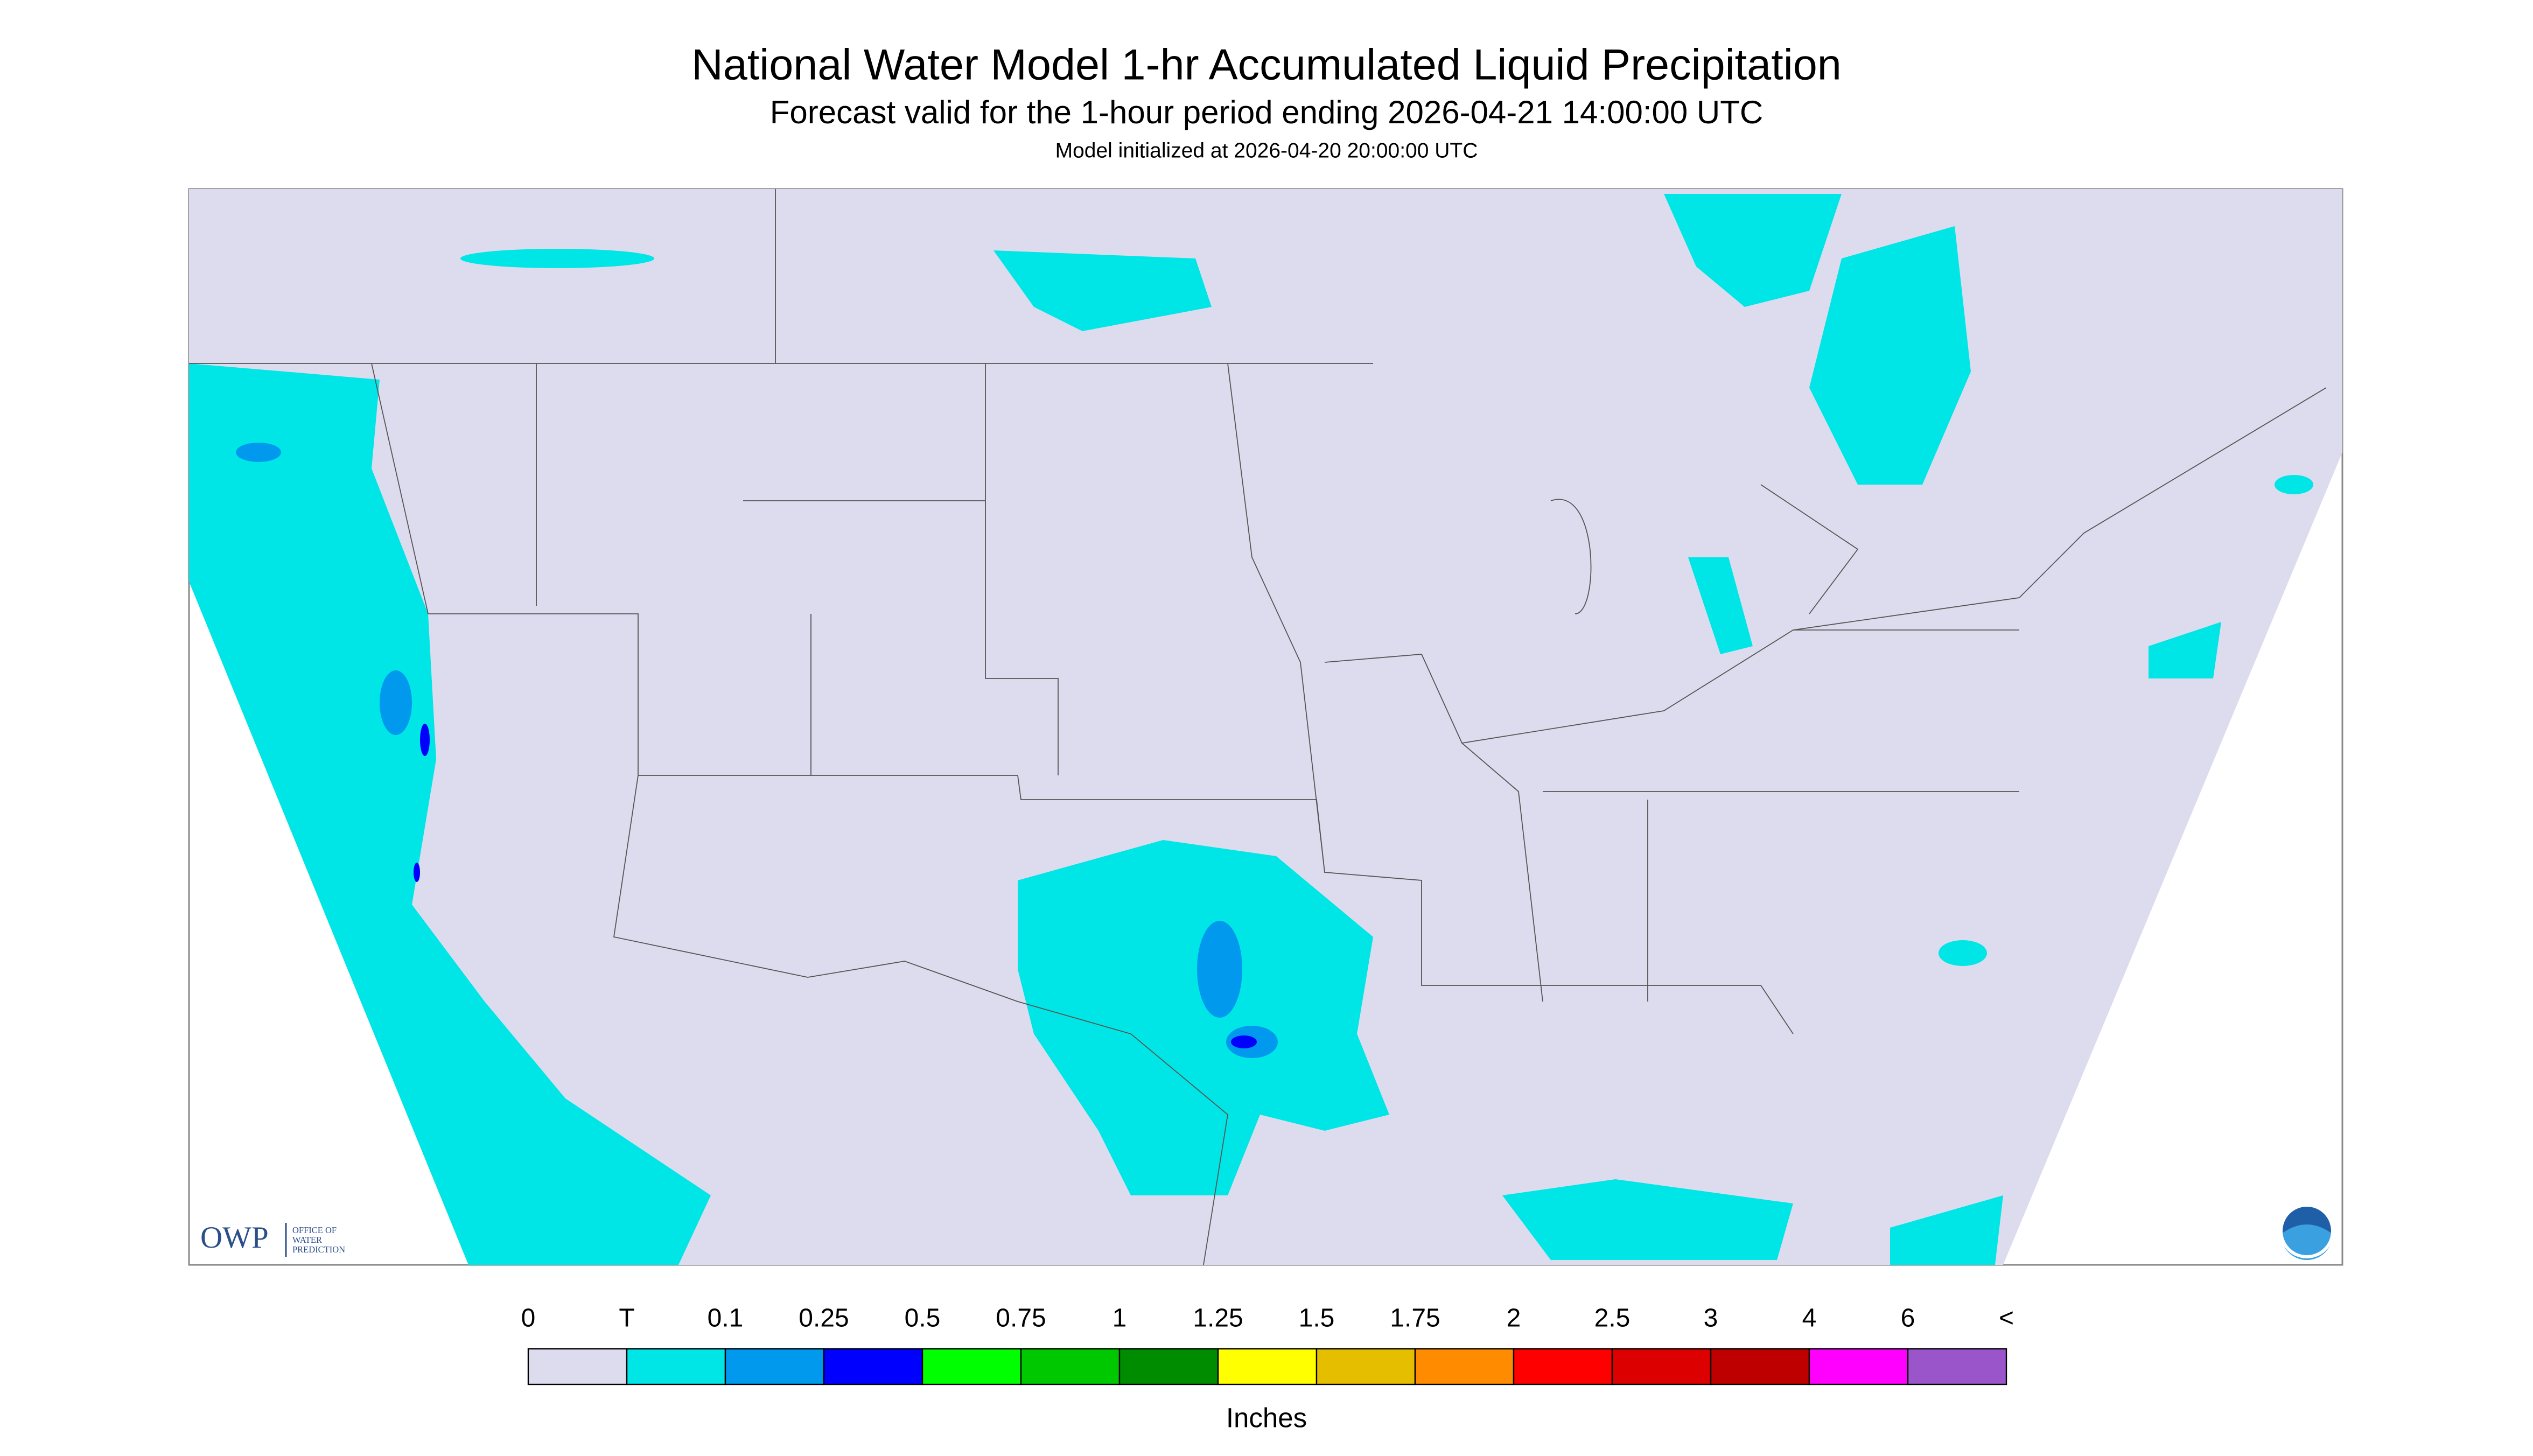  Describe the element at coordinates (1021, 1318) in the screenshot. I see `legend-label: 0.75` at that location.